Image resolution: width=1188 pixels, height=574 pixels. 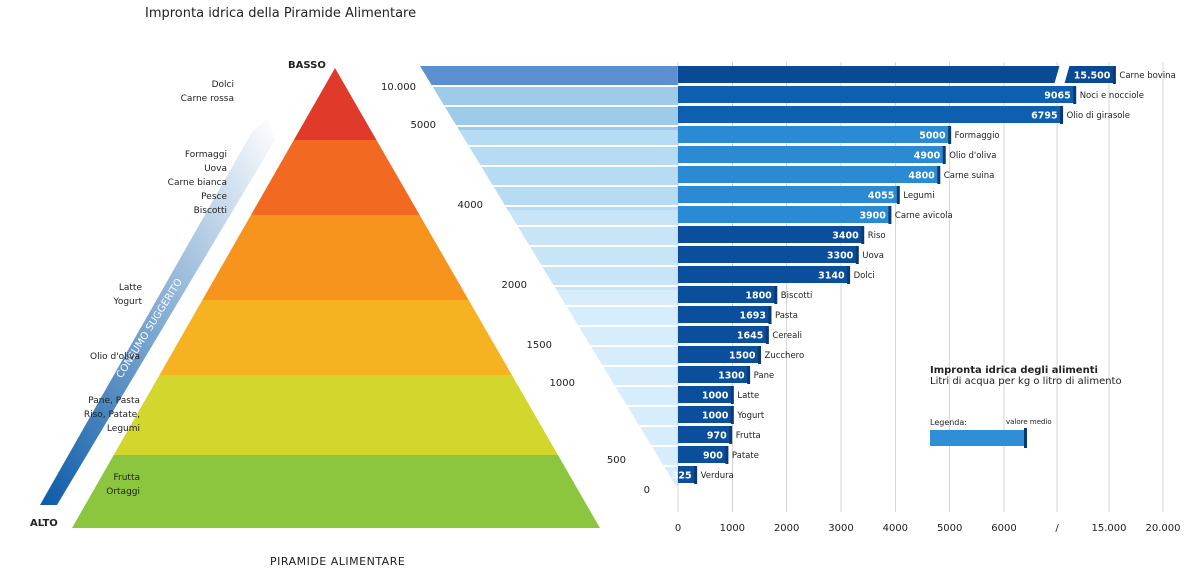 What do you see at coordinates (222, 85) in the screenshot?
I see `pyramid-food-label: Dolci` at bounding box center [222, 85].